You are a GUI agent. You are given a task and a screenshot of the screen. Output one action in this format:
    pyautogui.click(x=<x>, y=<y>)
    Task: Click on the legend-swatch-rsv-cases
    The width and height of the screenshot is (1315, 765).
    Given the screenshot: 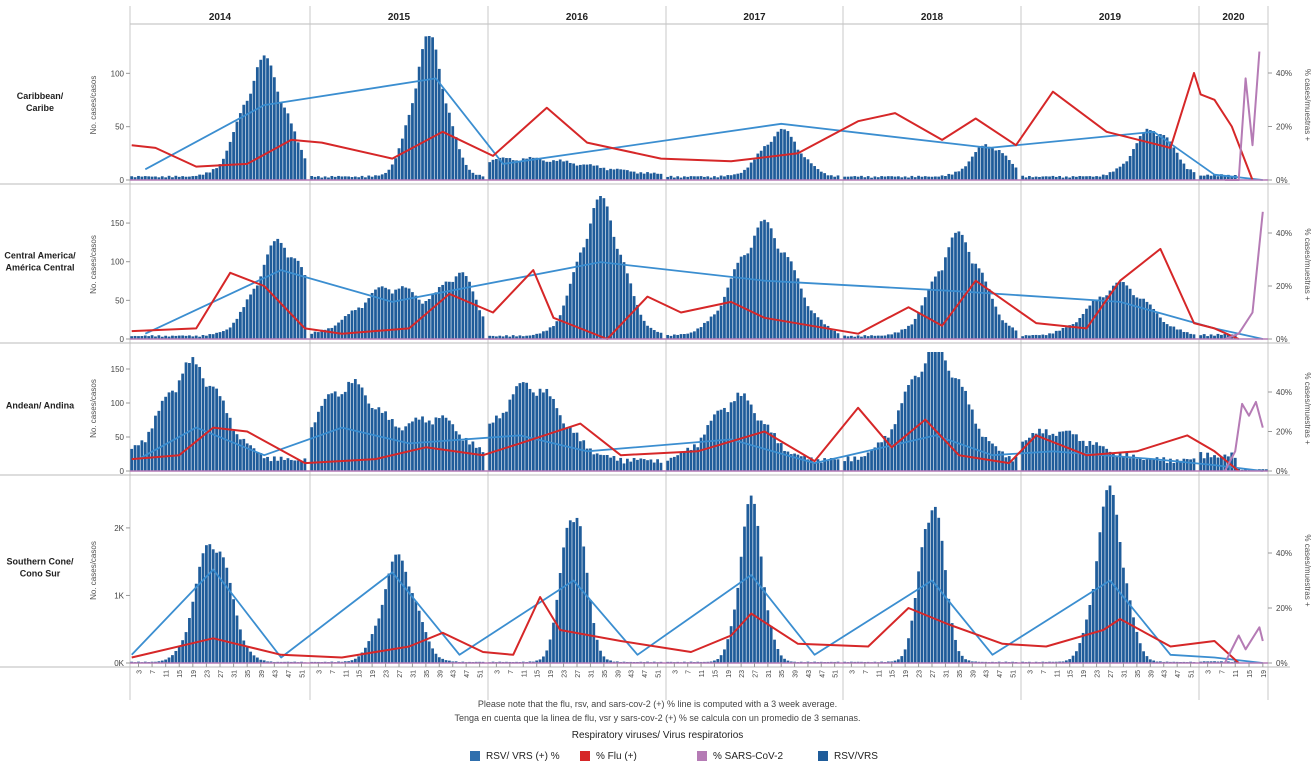 What is the action you would take?
    pyautogui.click(x=823, y=756)
    